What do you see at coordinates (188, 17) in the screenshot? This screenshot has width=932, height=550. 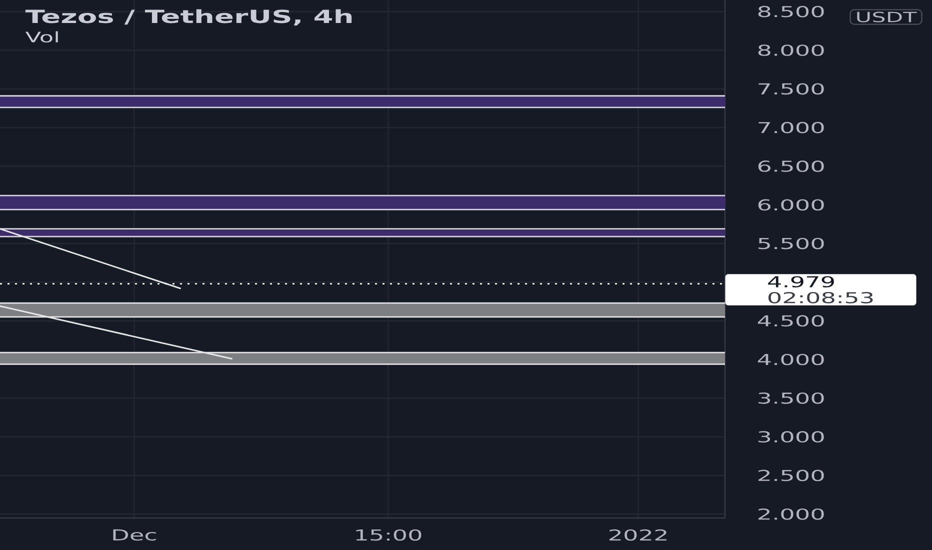 I see `chart-title: Tezos / TetherUS, 4h` at bounding box center [188, 17].